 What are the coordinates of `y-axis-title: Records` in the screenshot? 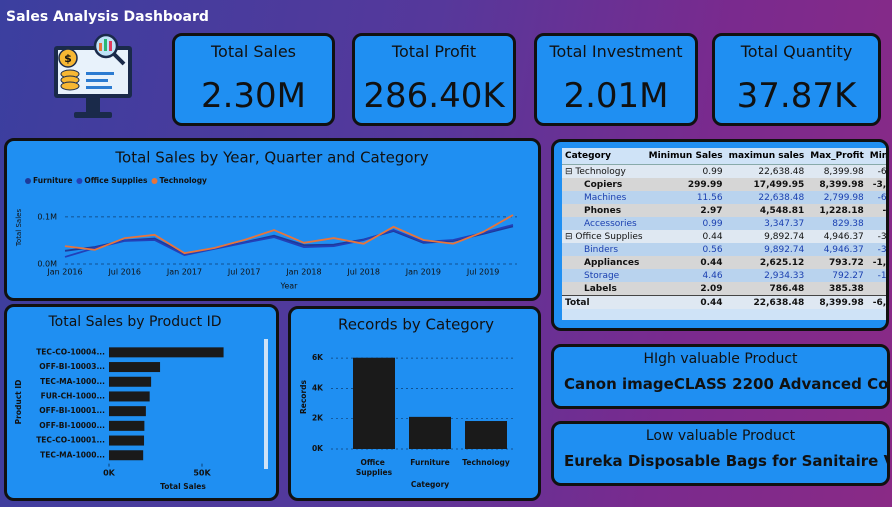 It's located at (303, 396).